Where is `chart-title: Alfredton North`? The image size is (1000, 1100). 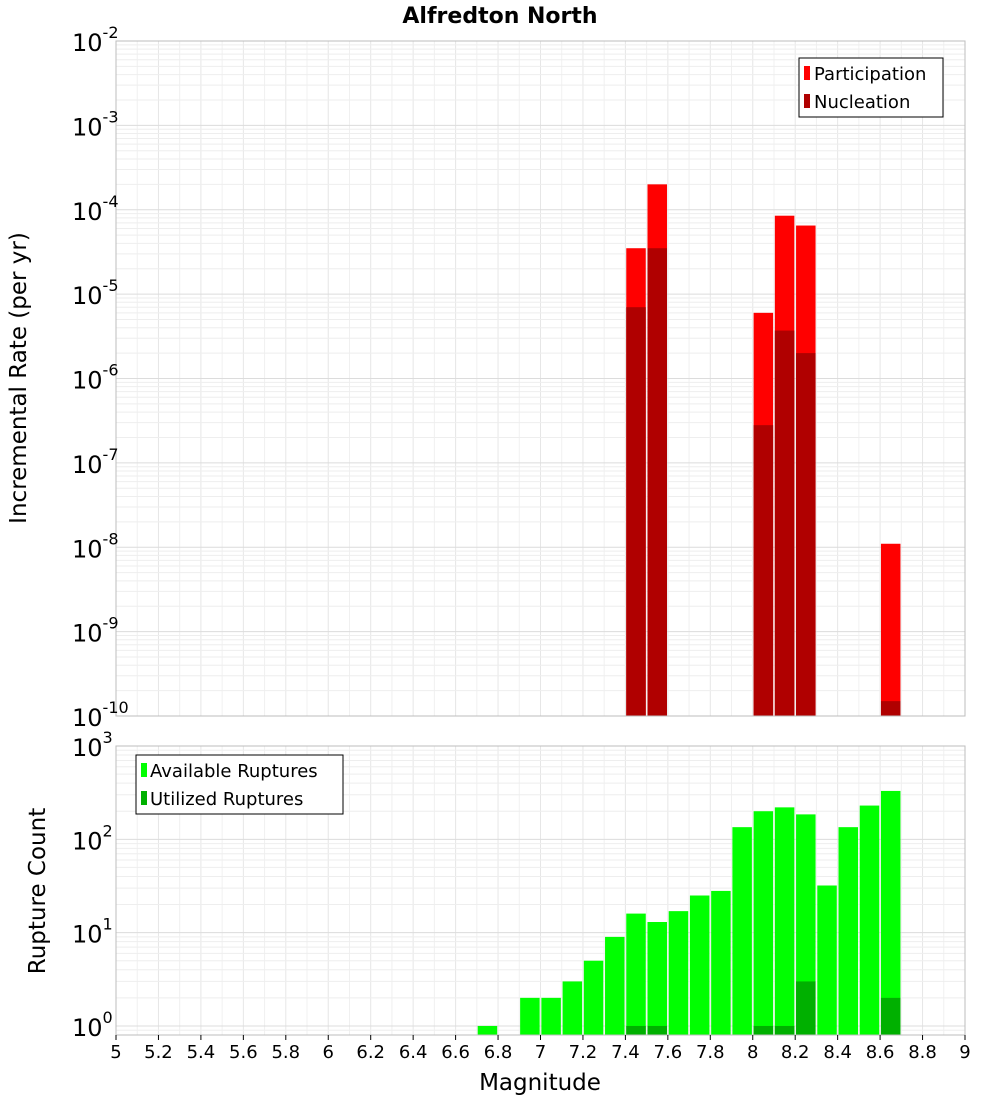 chart-title: Alfredton North is located at coordinates (499, 16).